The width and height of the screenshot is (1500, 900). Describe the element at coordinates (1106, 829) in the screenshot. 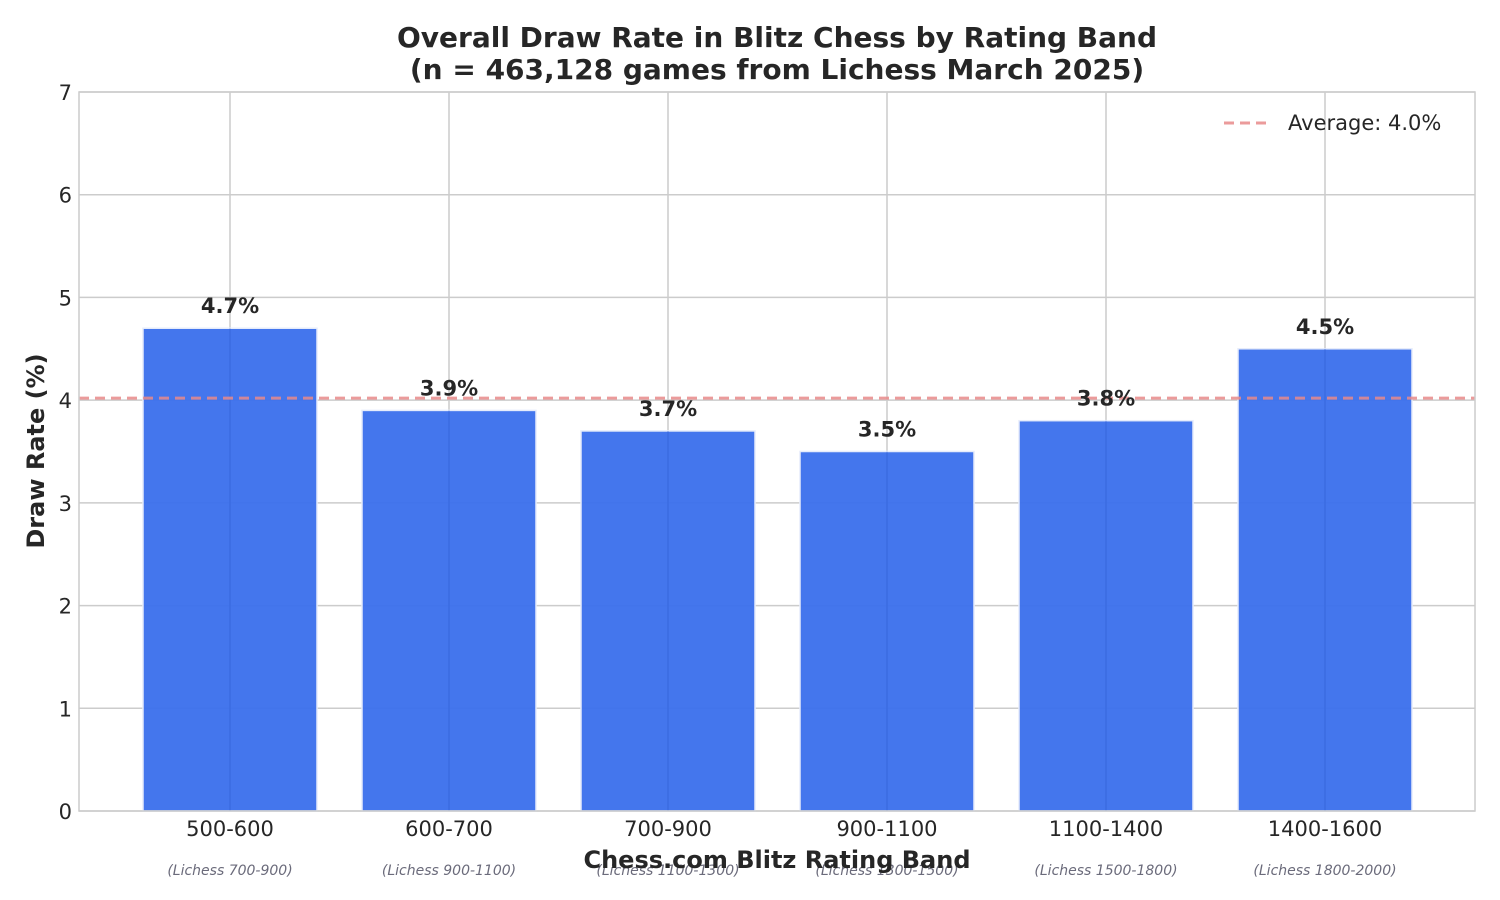

I see `x-tick-label: 1100-1400` at that location.